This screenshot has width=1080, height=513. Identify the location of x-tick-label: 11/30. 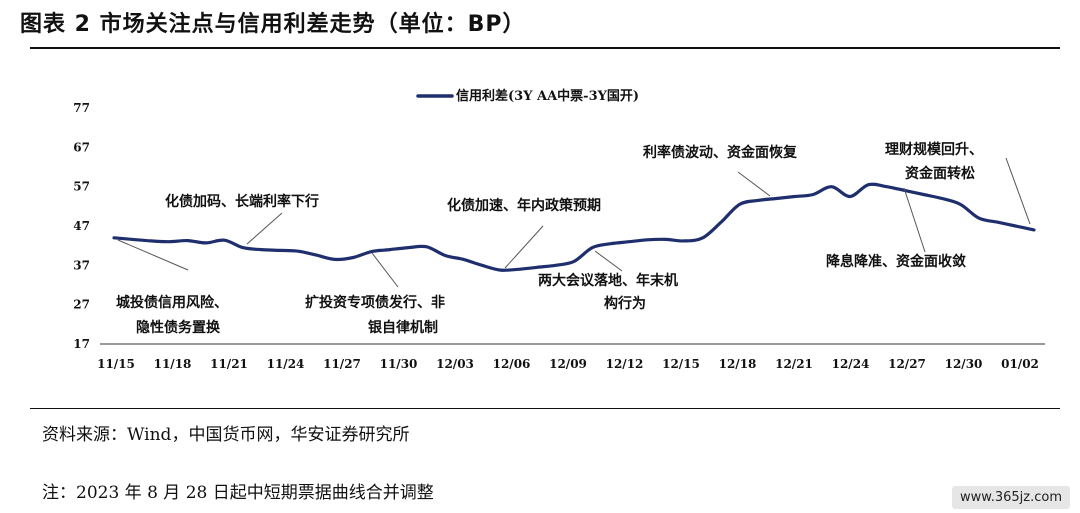
(399, 364).